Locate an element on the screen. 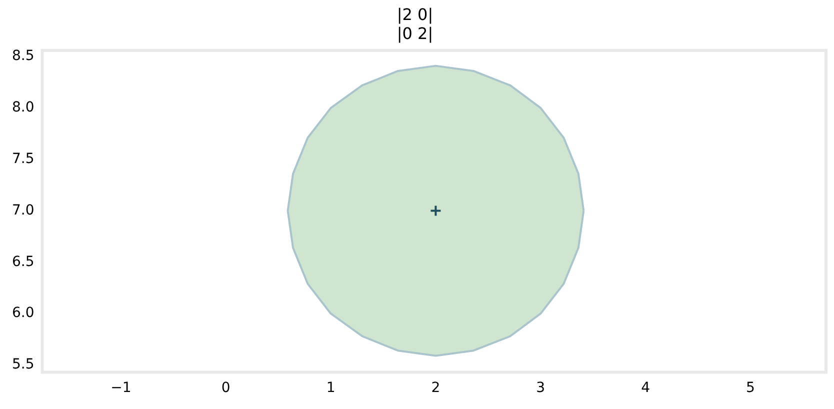  x-tick-label: 4 is located at coordinates (645, 388).